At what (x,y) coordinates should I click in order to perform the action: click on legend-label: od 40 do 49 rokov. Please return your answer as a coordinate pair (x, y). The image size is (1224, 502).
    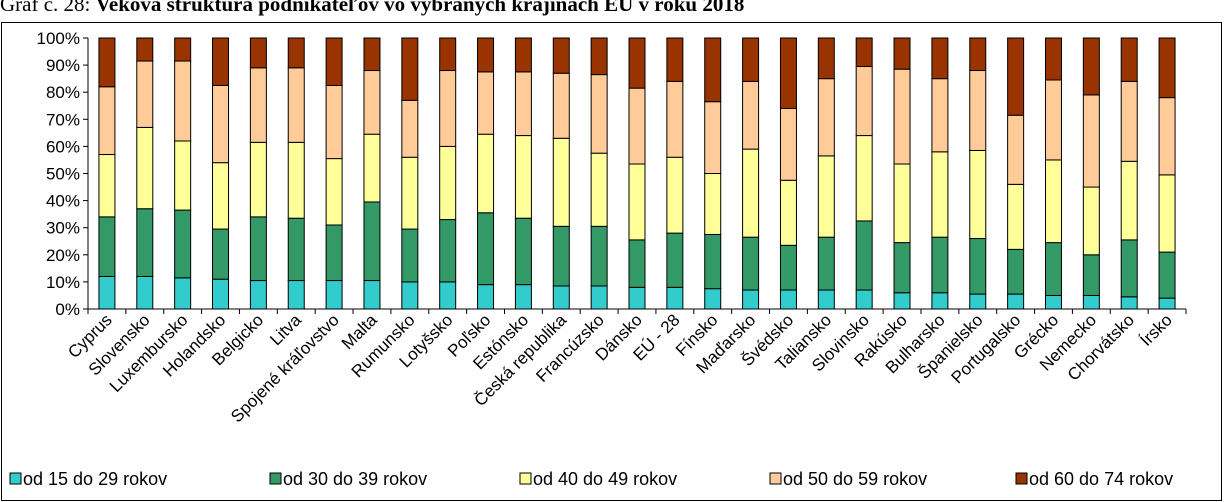
    Looking at the image, I should click on (605, 479).